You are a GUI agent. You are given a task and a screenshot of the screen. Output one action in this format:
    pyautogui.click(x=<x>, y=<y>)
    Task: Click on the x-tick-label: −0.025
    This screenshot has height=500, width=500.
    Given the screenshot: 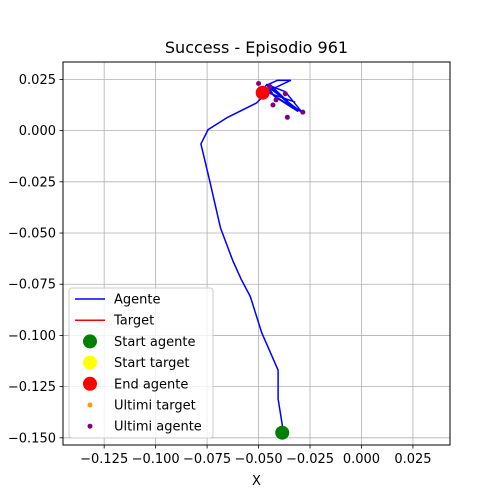 What is the action you would take?
    pyautogui.click(x=310, y=459)
    